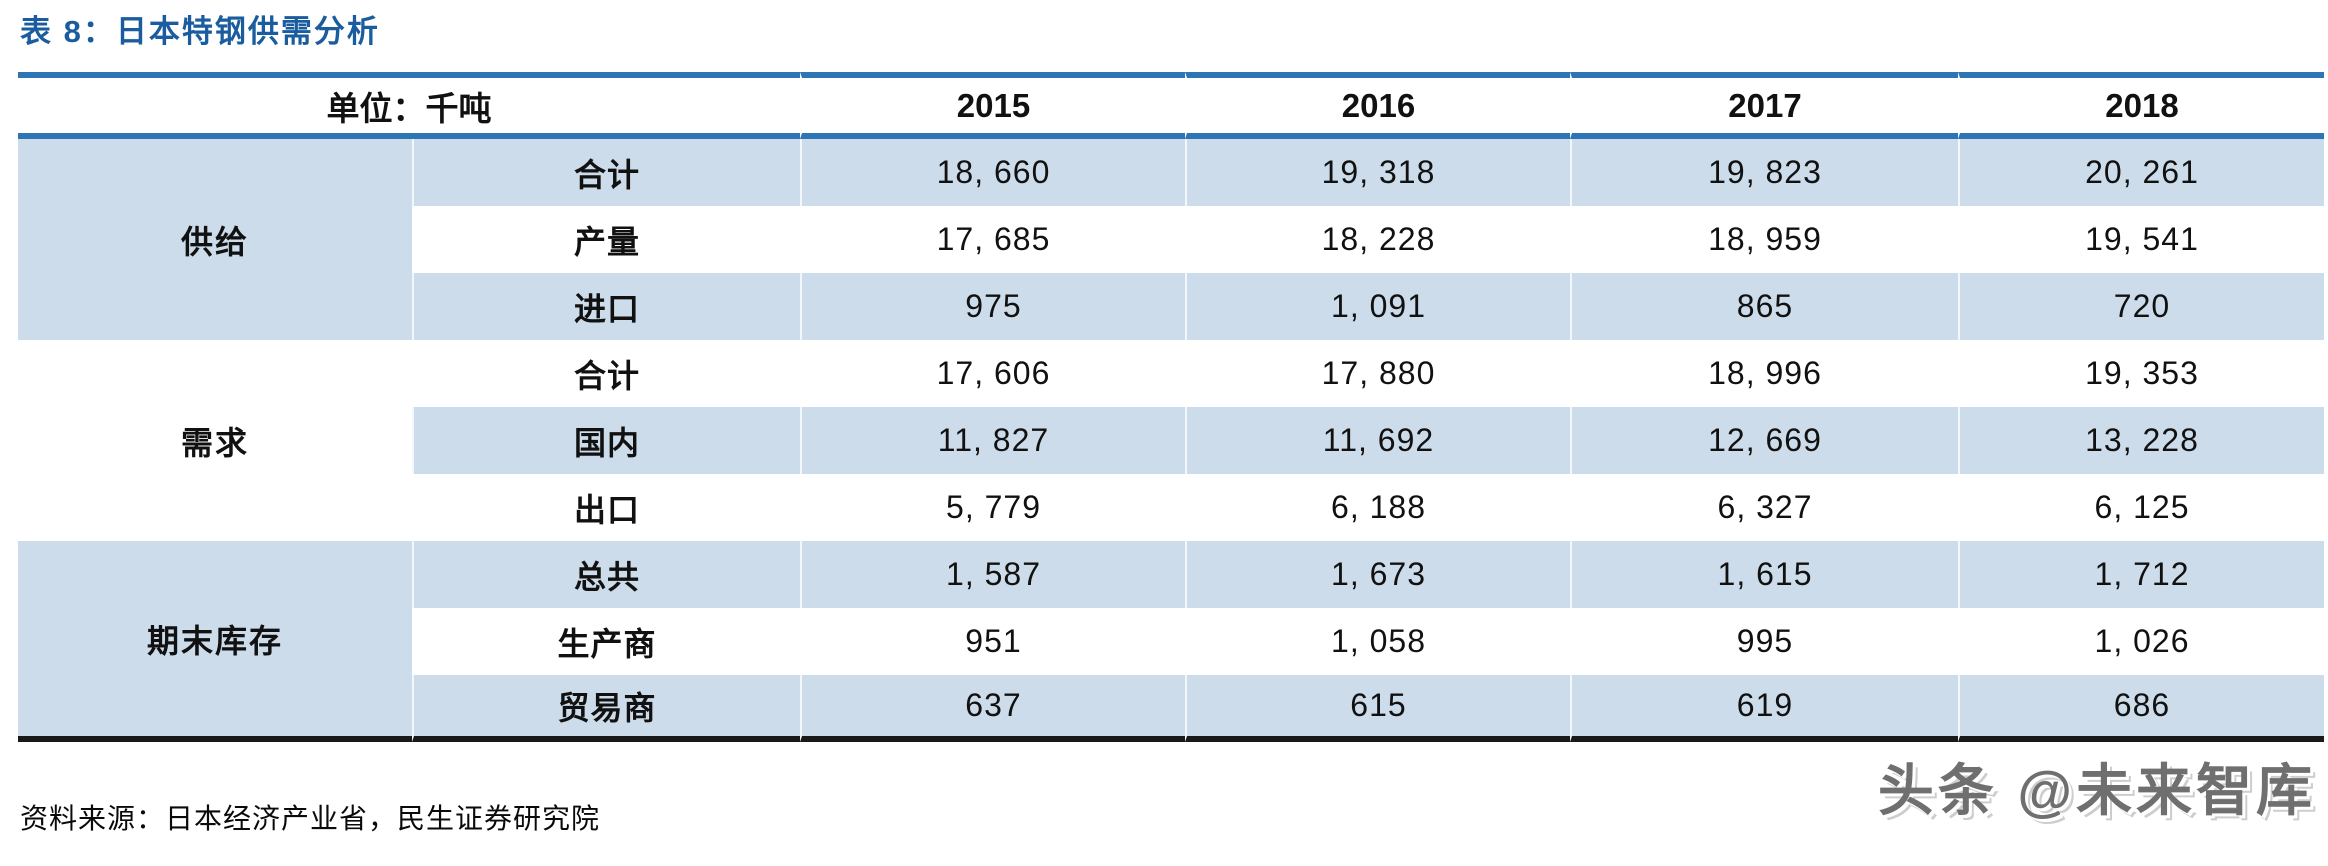 This screenshot has height=866, width=2328. What do you see at coordinates (992, 641) in the screenshot?
I see `cell-value: 951` at bounding box center [992, 641].